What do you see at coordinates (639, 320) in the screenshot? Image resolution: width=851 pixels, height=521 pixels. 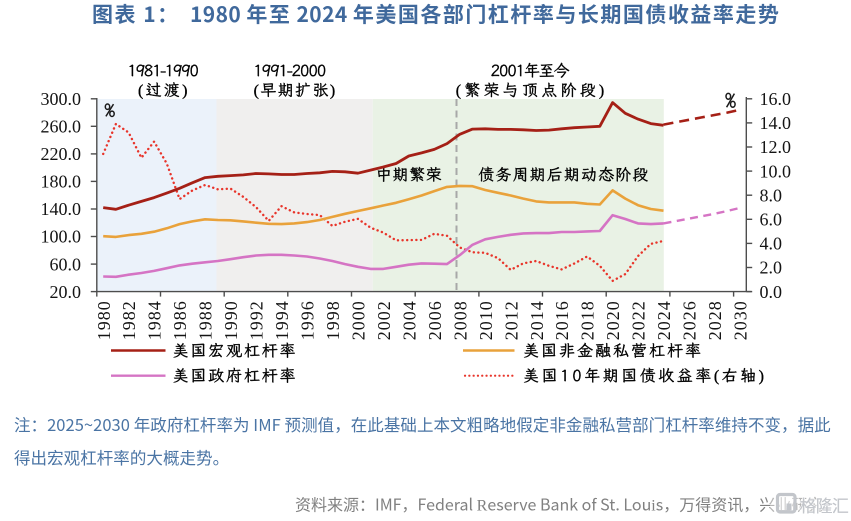 I see `svg-text: 2022` at bounding box center [639, 320].